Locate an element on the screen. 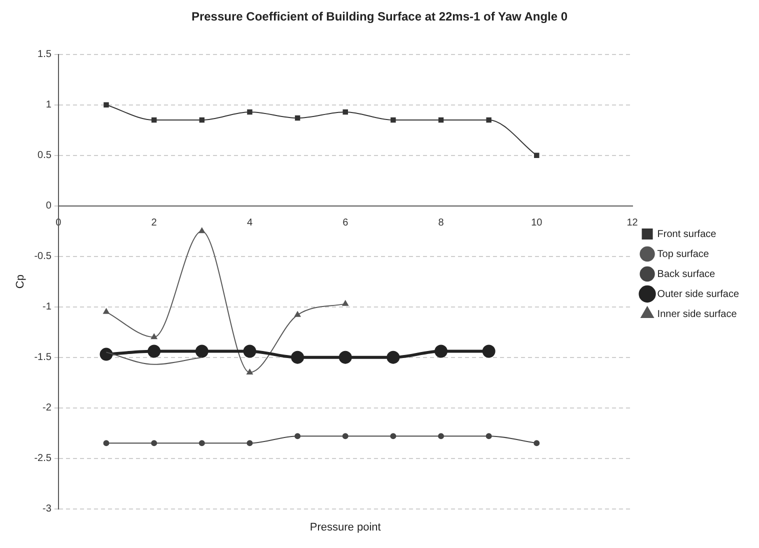 The width and height of the screenshot is (759, 548). x-tick-label: 8 is located at coordinates (441, 223).